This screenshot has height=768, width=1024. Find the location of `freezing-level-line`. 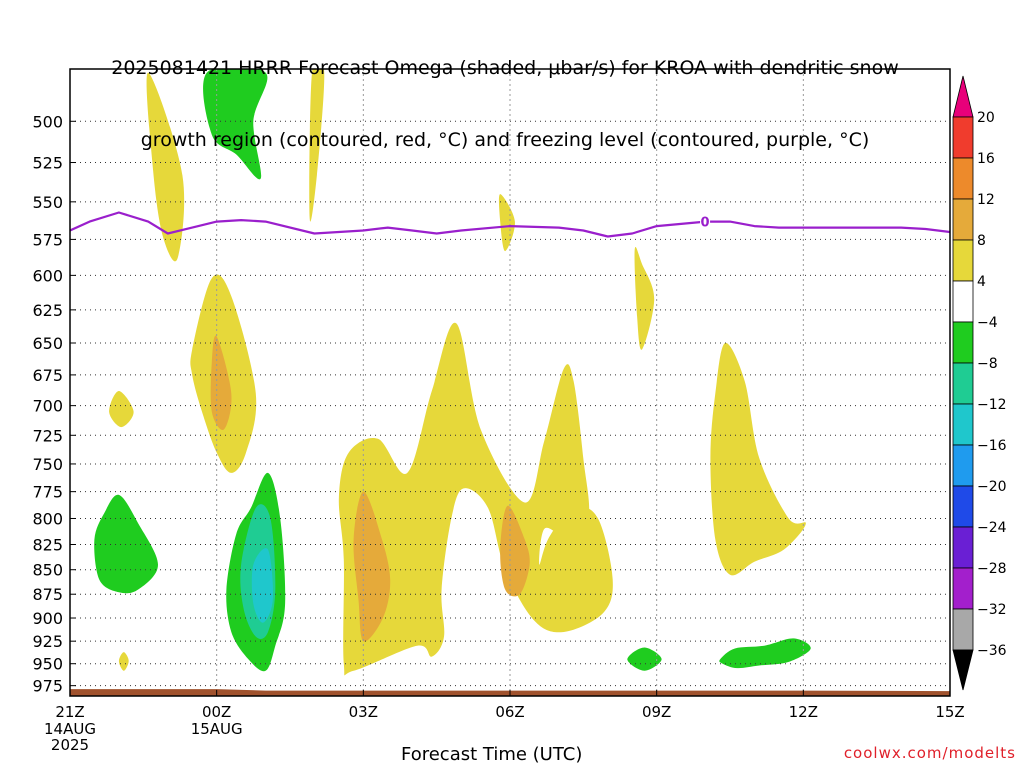

freezing-level-line is located at coordinates (510, 224).